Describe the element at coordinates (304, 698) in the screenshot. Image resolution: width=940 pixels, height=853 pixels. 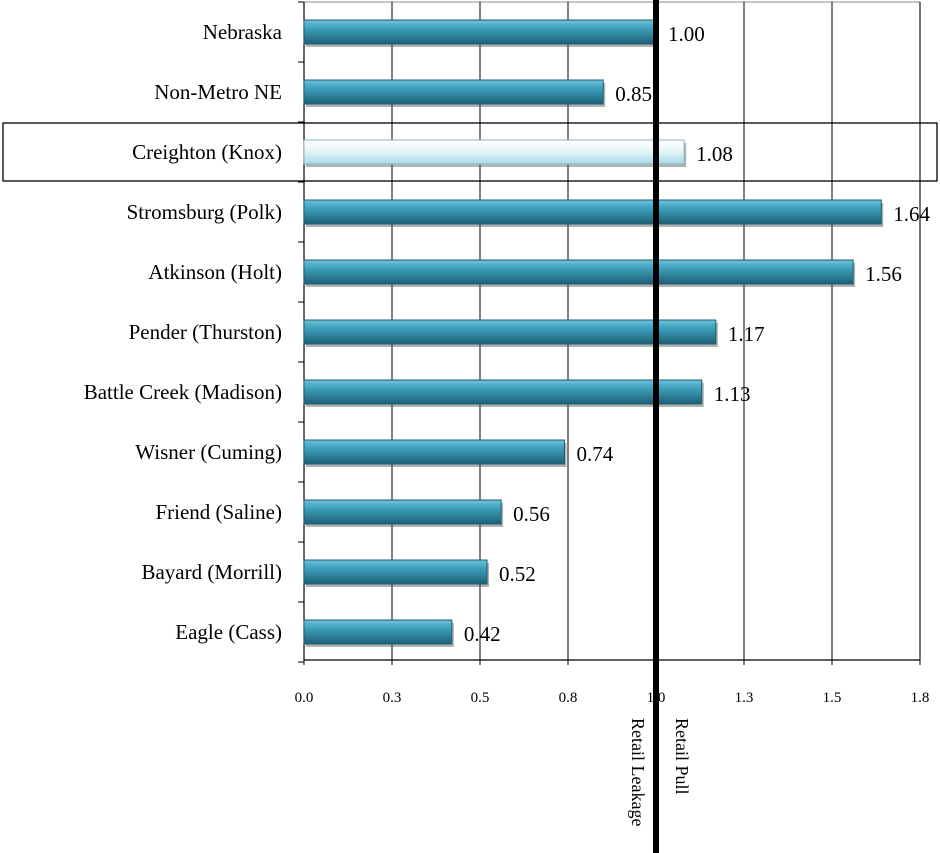
I see `x-tick-label: 0.0` at that location.